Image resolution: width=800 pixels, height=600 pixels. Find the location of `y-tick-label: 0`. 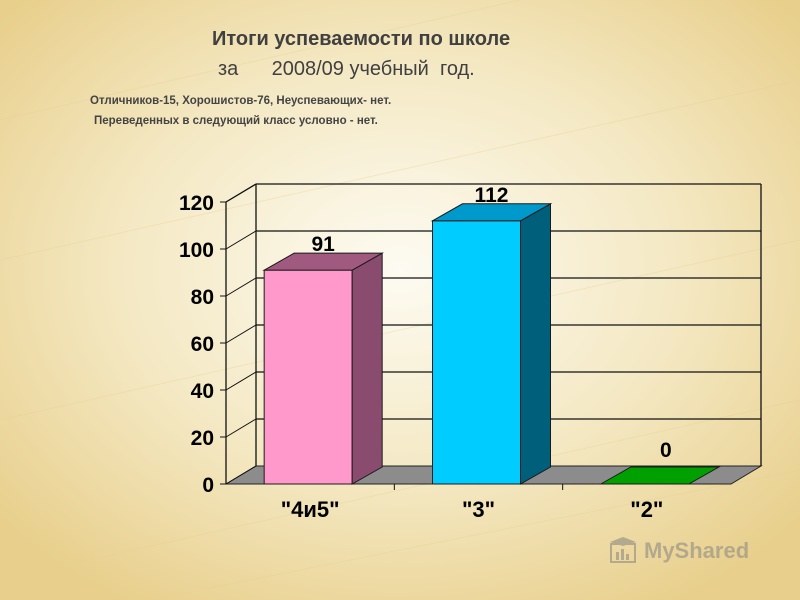

y-tick-label: 0 is located at coordinates (208, 485).